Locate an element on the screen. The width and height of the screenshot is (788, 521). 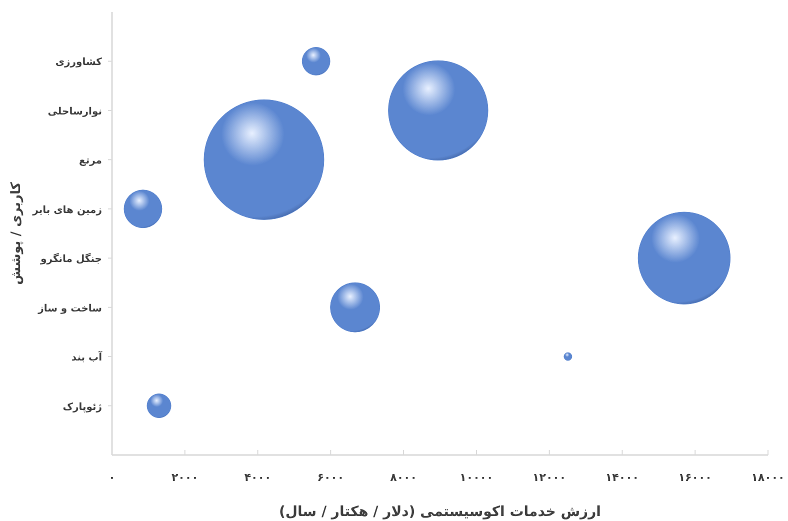
x-tick-label: ۱۶۰۰۰ is located at coordinates (695, 477).